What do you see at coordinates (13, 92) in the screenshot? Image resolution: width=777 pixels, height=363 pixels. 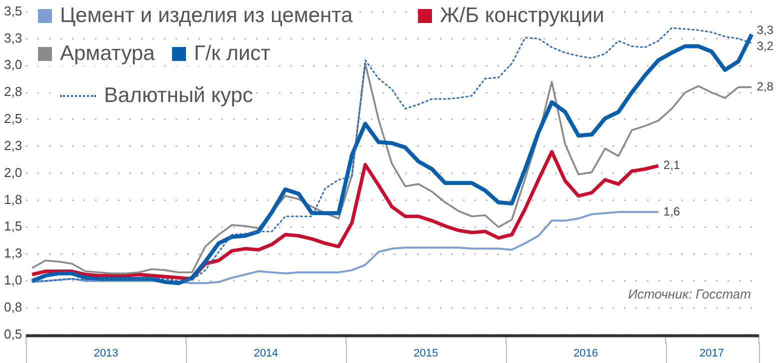 I see `y-tick-label: 2,8` at bounding box center [13, 92].